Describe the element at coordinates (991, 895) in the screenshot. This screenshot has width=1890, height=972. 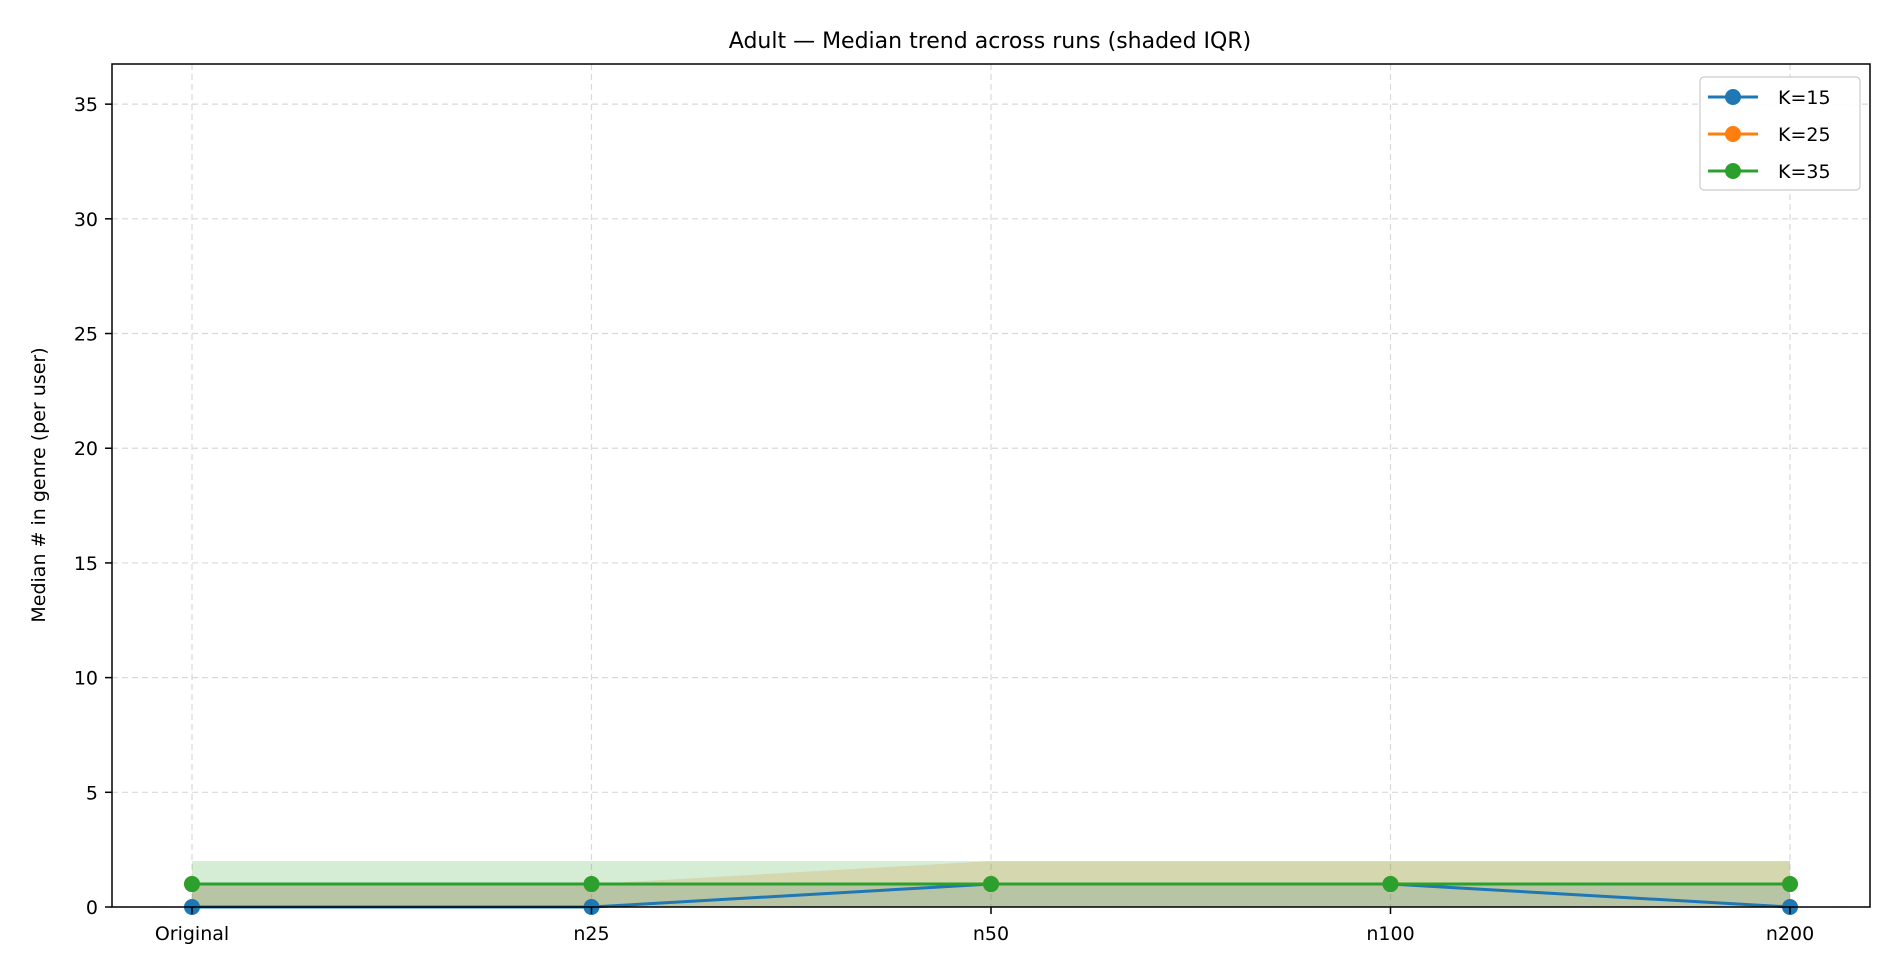
I see `series-points` at that location.